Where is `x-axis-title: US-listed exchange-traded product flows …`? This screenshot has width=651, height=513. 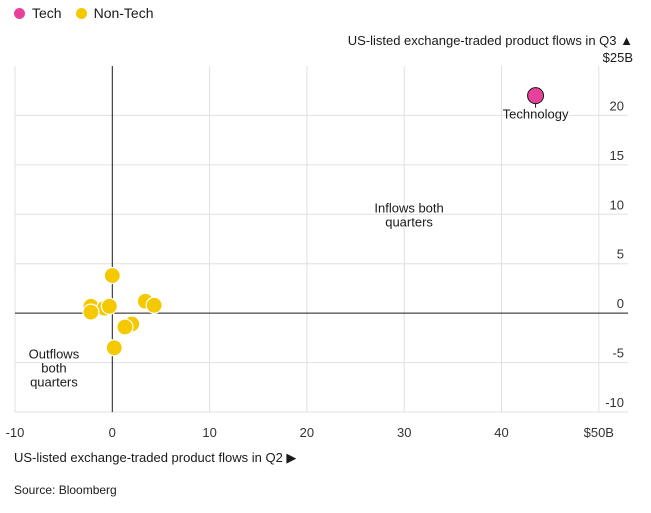
x-axis-title: US-listed exchange-traded product flows … is located at coordinates (155, 457).